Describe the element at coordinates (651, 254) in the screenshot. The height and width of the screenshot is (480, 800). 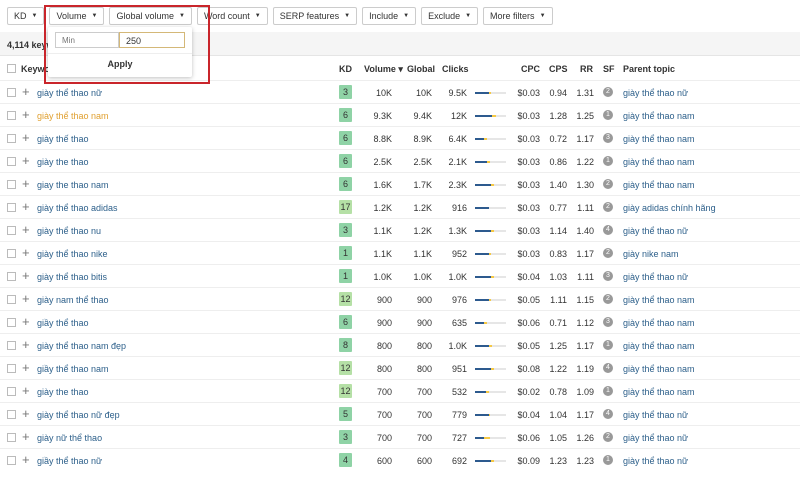
I see `parent-topic-link: giày nike nam` at that location.